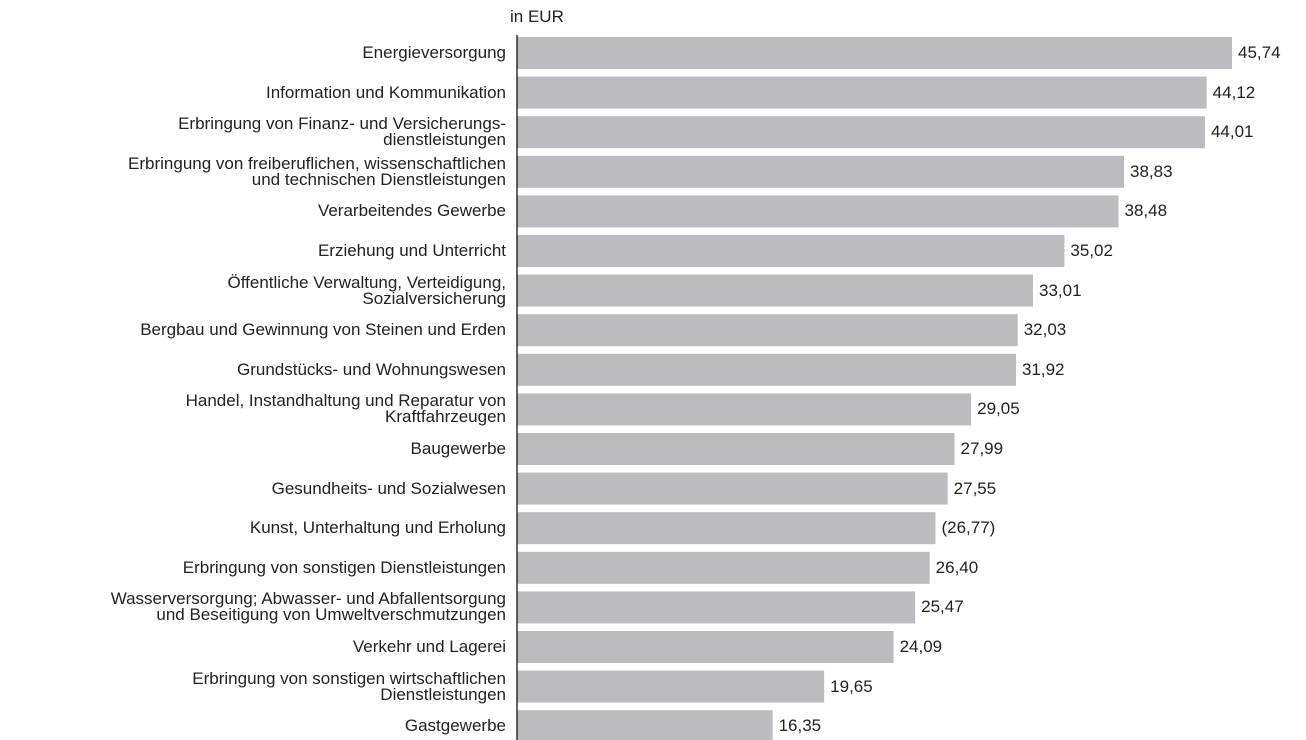 Image resolution: width=1306 pixels, height=740 pixels. I want to click on category-label: Gastgewerbe, so click(455, 726).